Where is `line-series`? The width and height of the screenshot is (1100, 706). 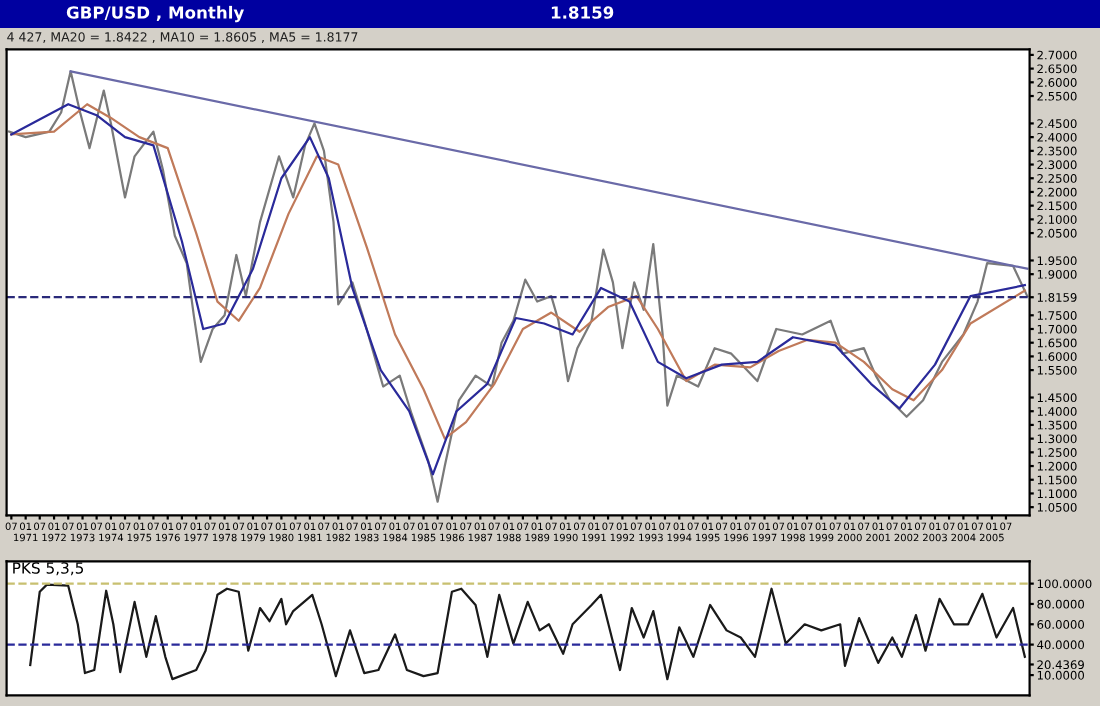
line-series is located at coordinates (527, 632).